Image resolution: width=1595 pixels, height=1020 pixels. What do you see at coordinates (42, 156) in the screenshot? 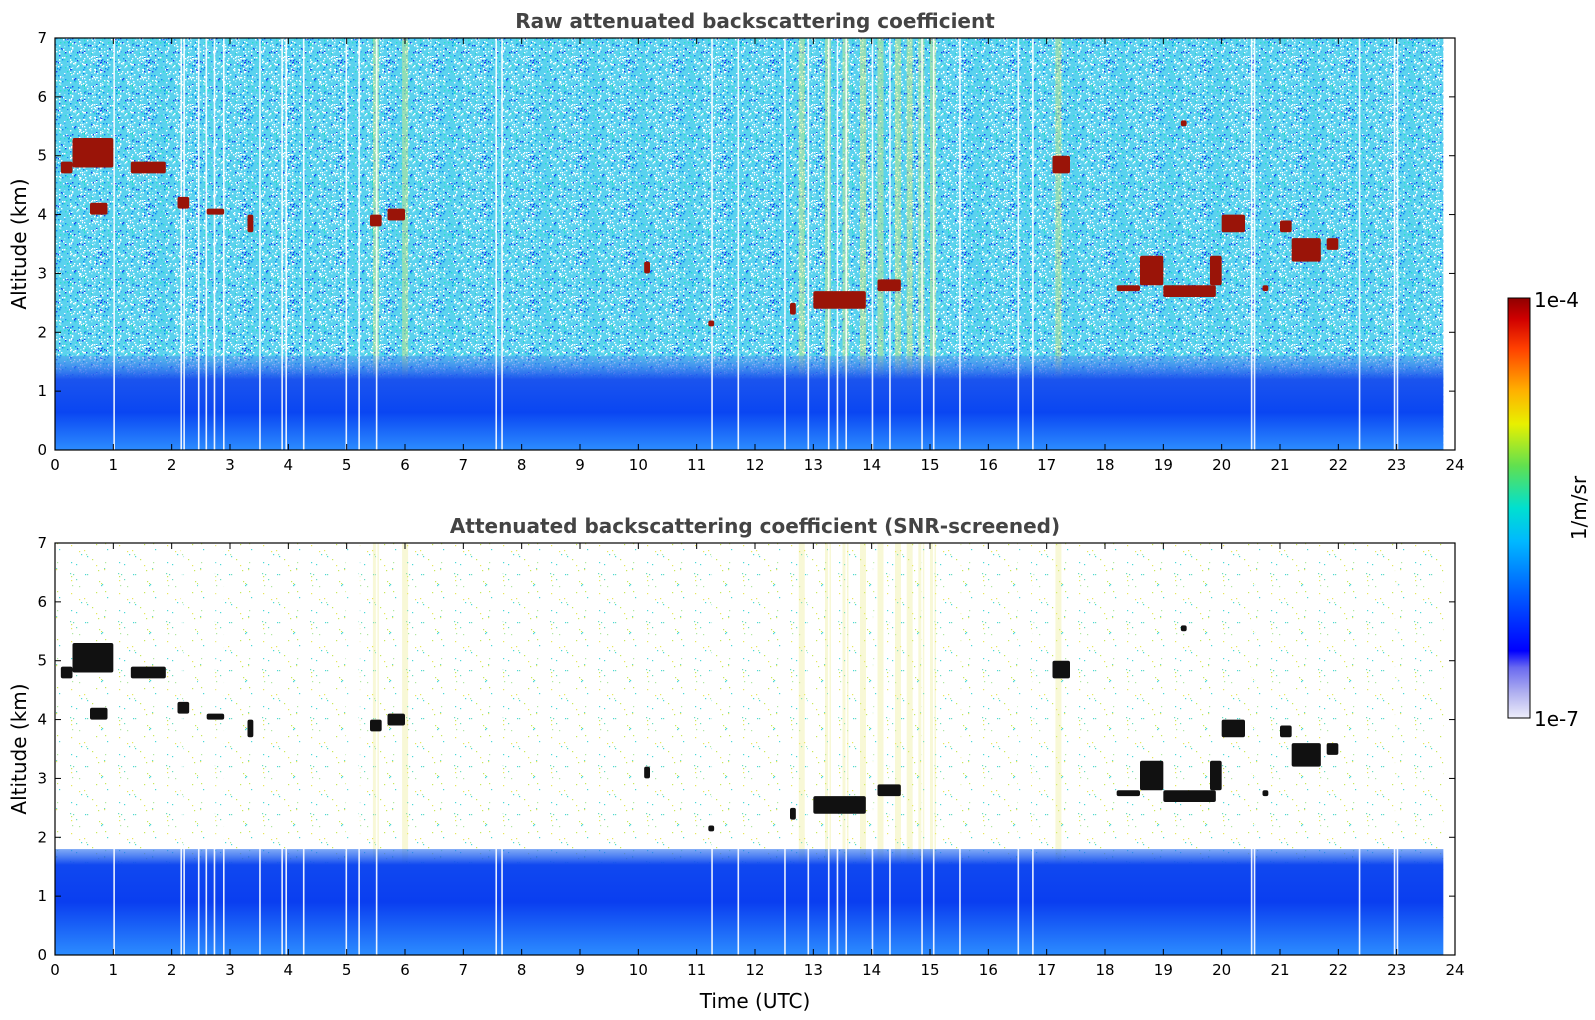
I see `y-tick-label: 5` at bounding box center [42, 156].